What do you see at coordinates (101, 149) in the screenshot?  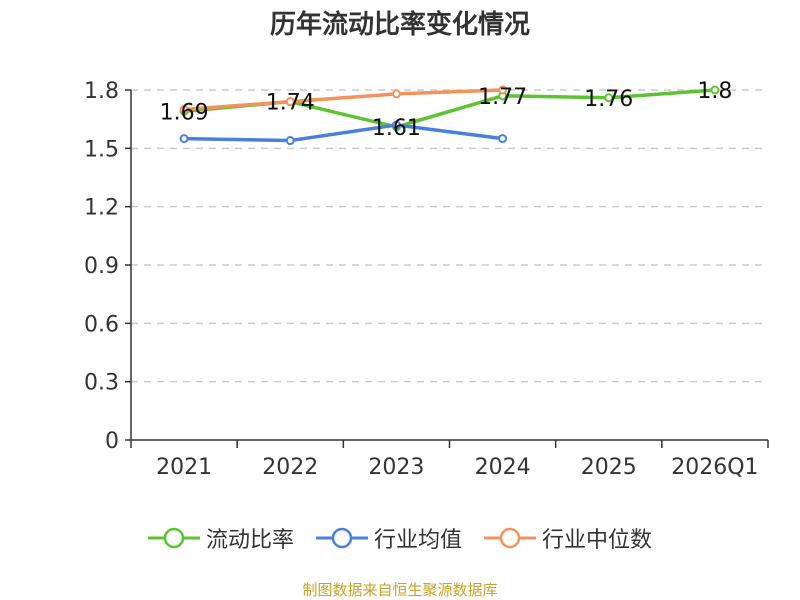 I see `y-tick-label: 1.5` at bounding box center [101, 149].